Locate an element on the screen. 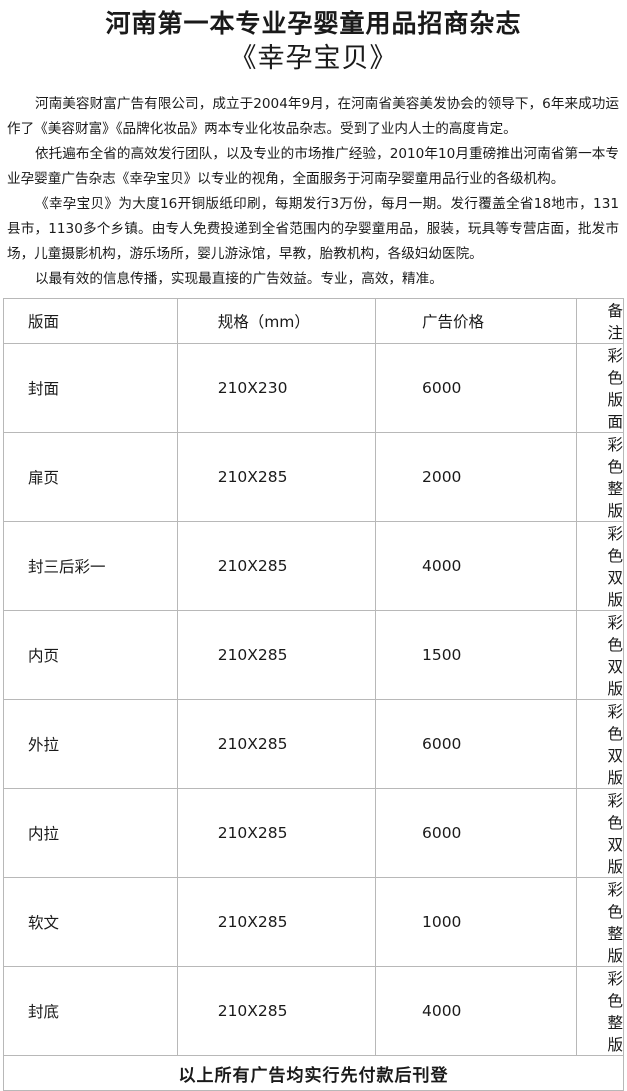 This screenshot has height=1091, width=627. table-row: 外拉 210X285 6000 彩色双版 is located at coordinates (313, 744).